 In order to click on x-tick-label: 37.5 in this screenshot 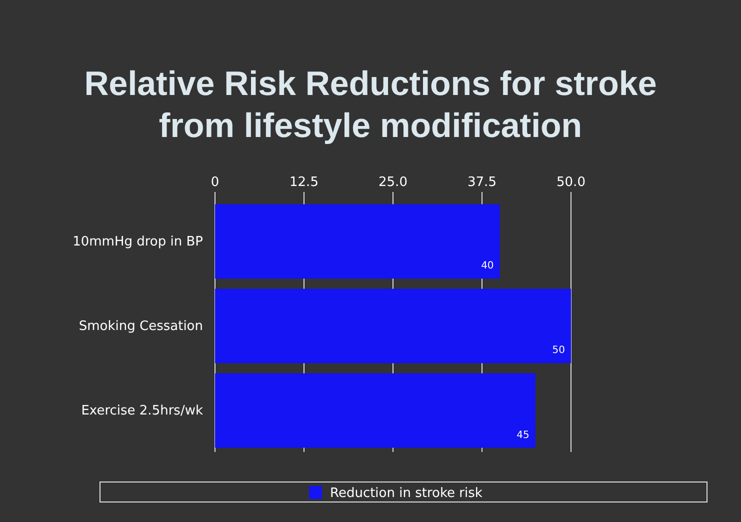, I will do `click(482, 182)`.